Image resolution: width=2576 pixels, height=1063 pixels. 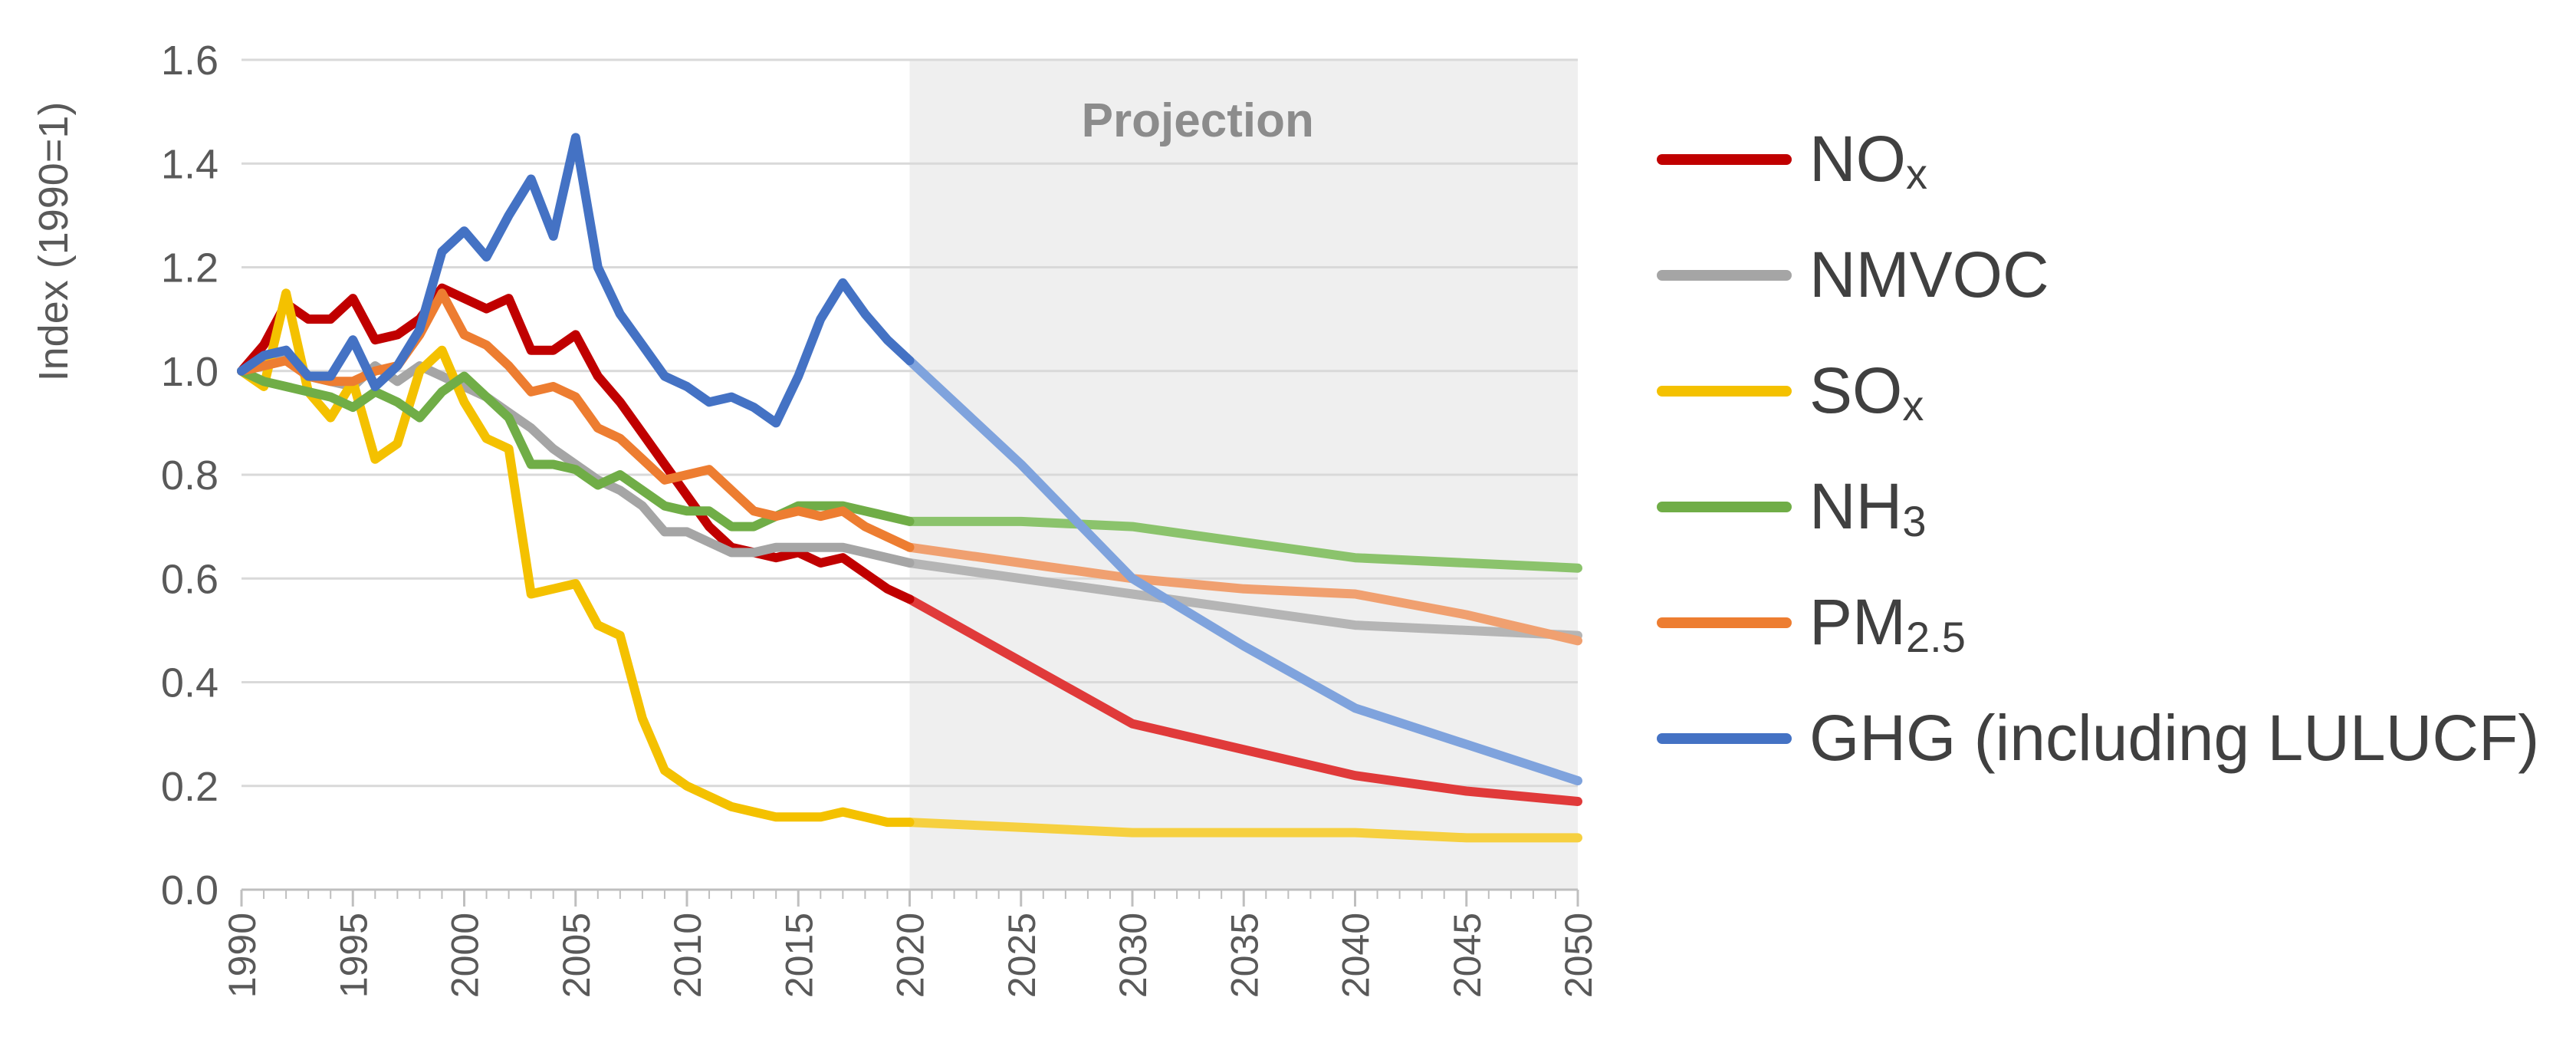 What do you see at coordinates (1867, 391) in the screenshot?
I see `legend-label: SOx` at bounding box center [1867, 391].